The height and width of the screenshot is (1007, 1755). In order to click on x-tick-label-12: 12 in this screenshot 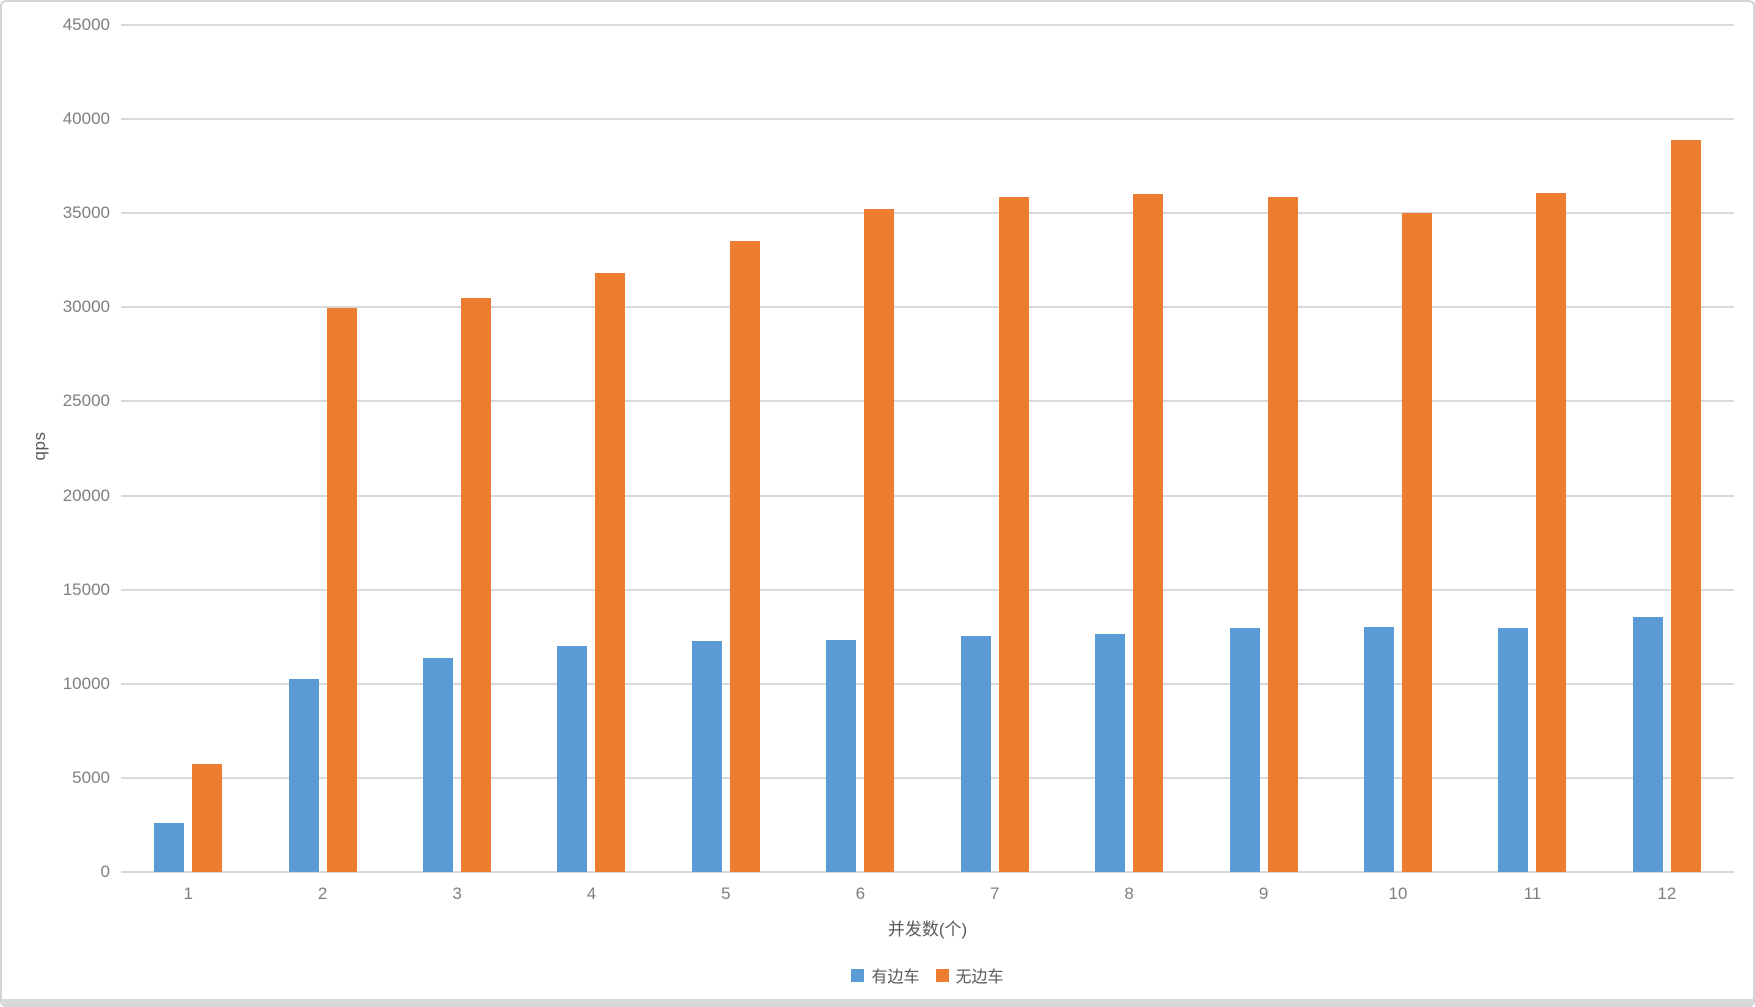, I will do `click(1667, 893)`.